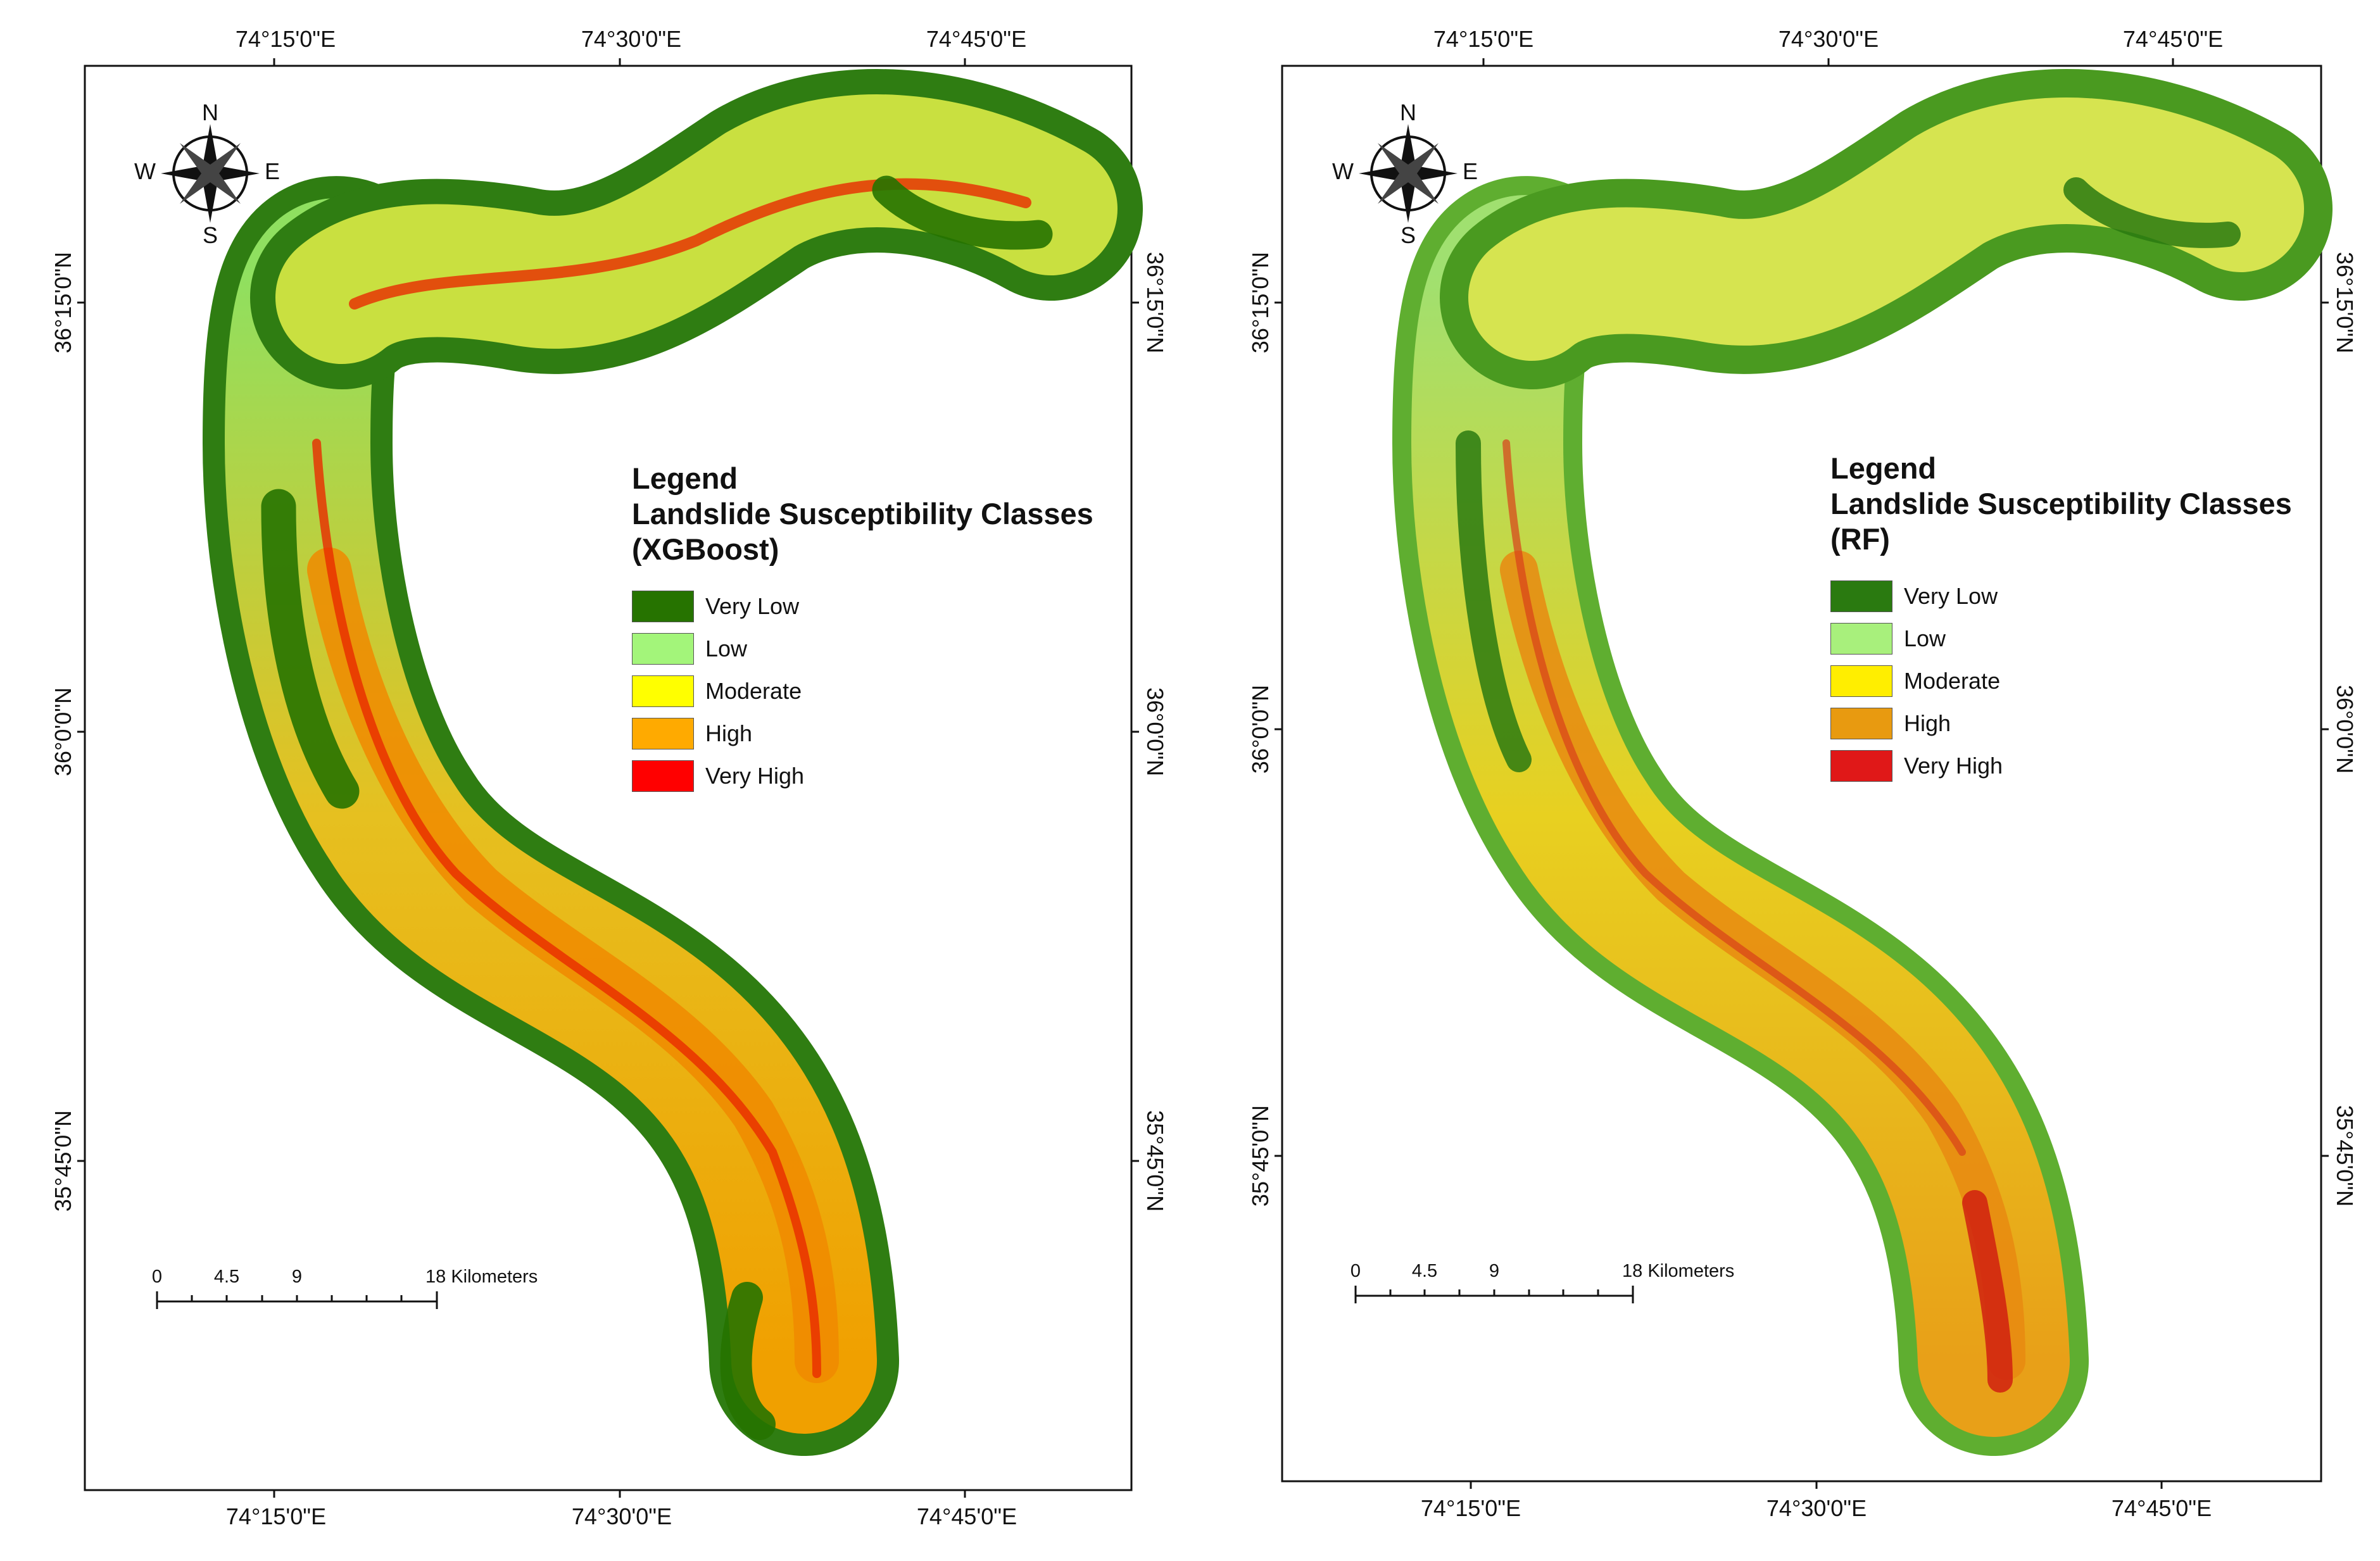 The image size is (2380, 1561). What do you see at coordinates (1860, 539) in the screenshot?
I see `legend-model-label: (RF)` at bounding box center [1860, 539].